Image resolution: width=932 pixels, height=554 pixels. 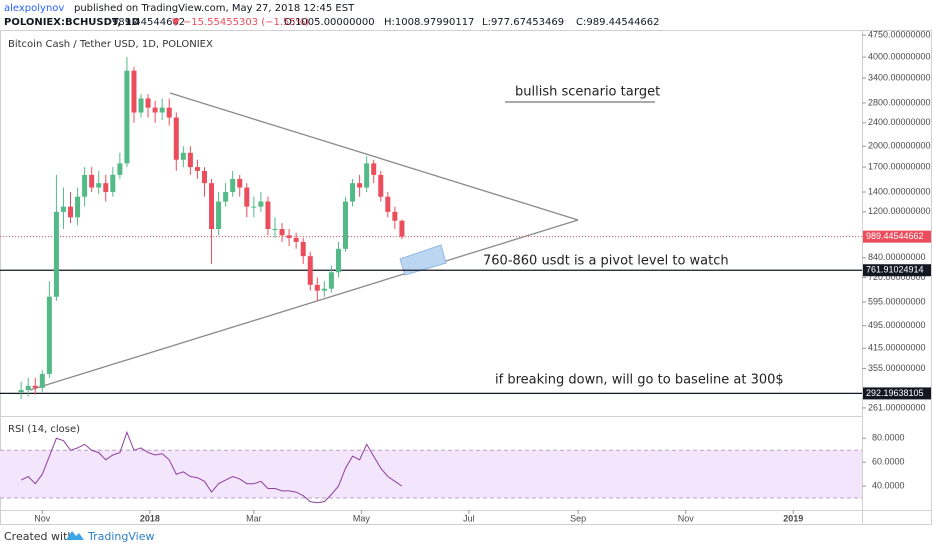 I want to click on annotation: 760-860 usdt is a pivot level to watch, so click(x=606, y=261).